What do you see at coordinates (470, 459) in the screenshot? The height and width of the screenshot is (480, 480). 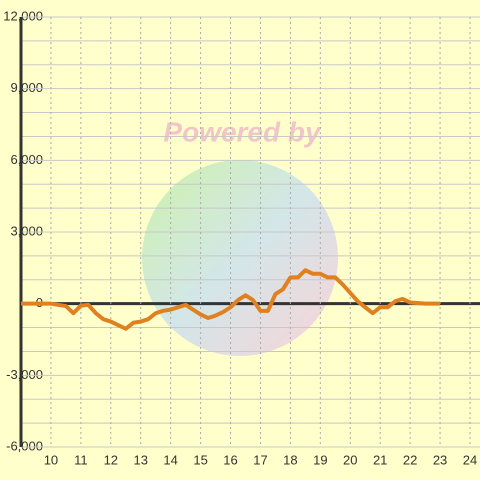 I see `x-tick-label: 24` at bounding box center [470, 459].